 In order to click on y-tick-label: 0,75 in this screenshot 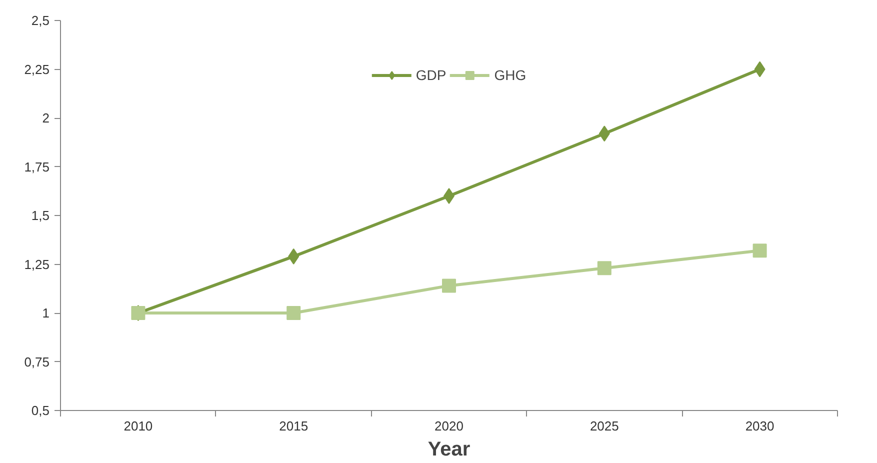, I will do `click(37, 362)`.